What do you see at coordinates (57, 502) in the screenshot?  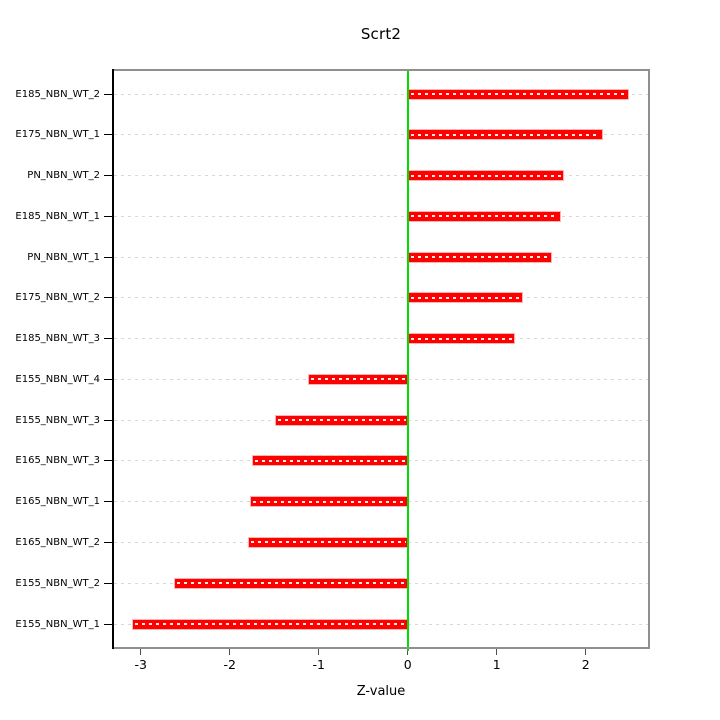 I see `y-axis-label: E165_NBN_WT_1` at bounding box center [57, 502].